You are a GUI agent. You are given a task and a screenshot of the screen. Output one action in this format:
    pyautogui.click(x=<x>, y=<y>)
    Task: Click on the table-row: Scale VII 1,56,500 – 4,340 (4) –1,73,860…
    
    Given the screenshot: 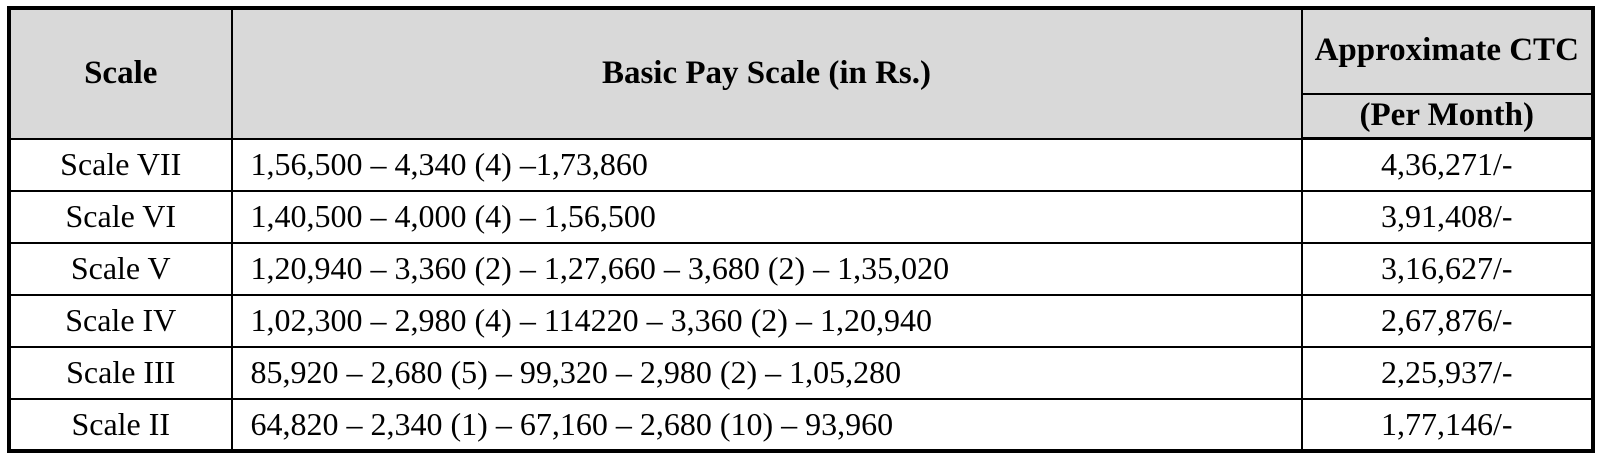 What is the action you would take?
    pyautogui.click(x=801, y=164)
    